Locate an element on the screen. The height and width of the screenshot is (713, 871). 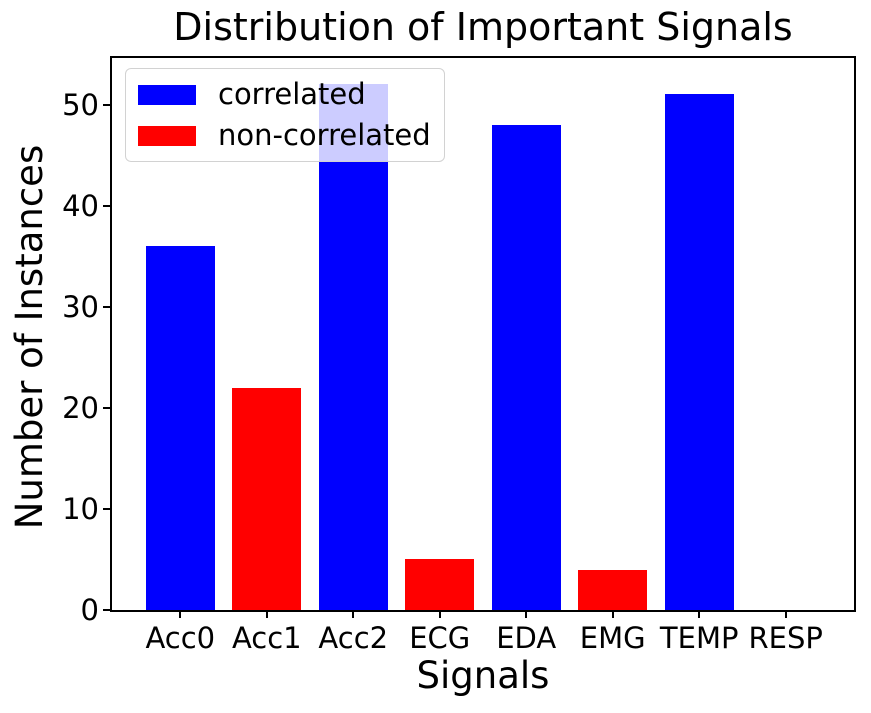
bar-ECG is located at coordinates (440, 584).